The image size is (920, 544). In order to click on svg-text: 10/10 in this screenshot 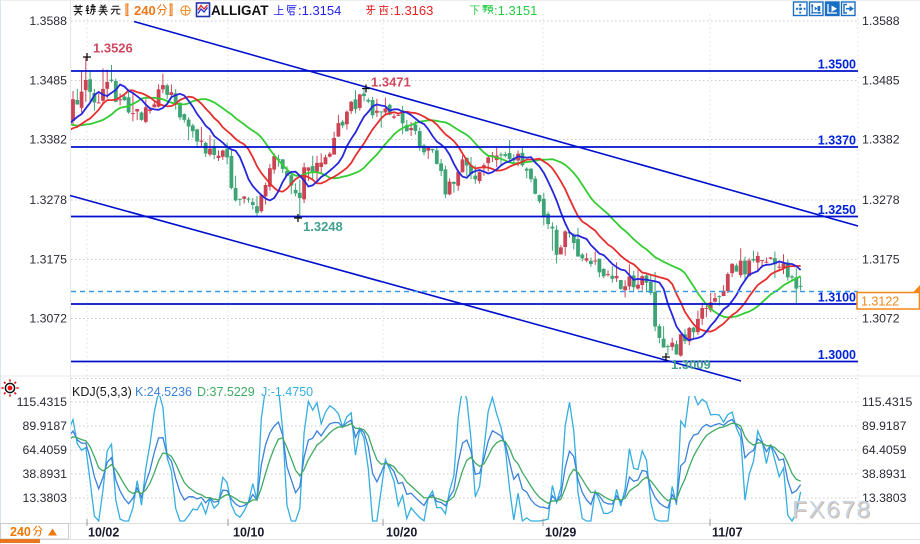, I will do `click(248, 533)`.